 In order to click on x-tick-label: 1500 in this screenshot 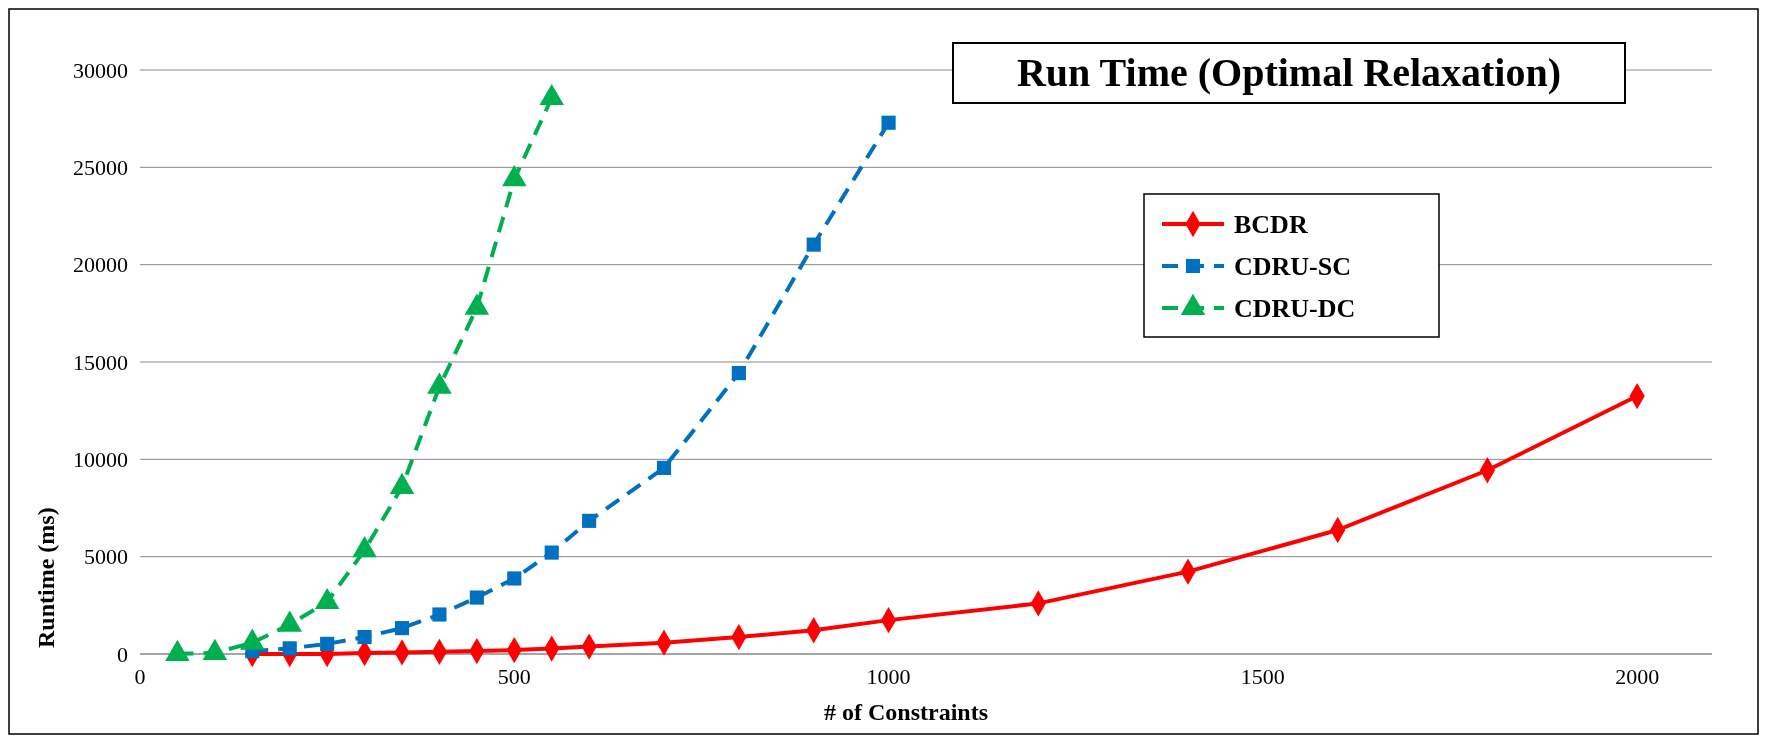, I will do `click(1262, 676)`.